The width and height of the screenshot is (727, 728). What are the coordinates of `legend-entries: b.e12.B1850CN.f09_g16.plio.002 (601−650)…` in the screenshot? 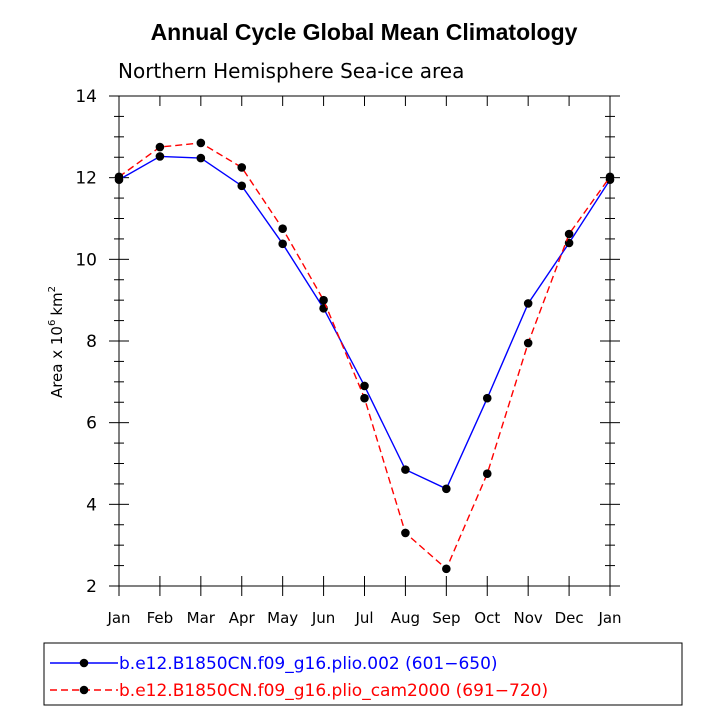 It's located at (299, 677).